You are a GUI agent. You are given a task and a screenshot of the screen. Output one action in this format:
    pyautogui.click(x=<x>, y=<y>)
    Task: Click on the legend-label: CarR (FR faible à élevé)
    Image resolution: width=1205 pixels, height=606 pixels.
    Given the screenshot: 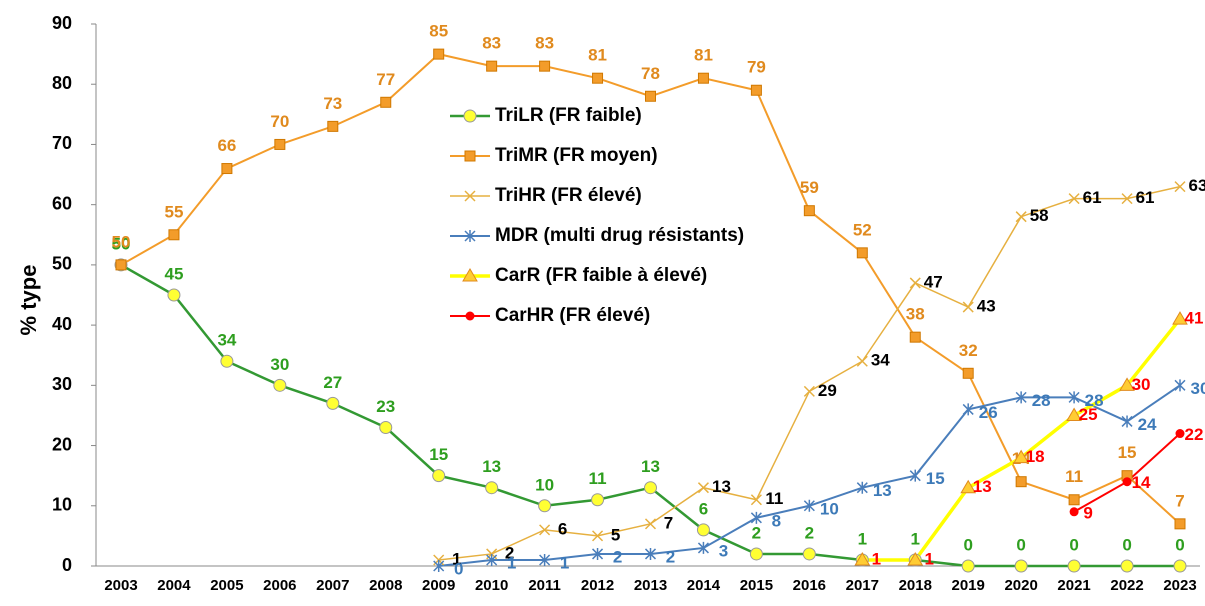 What is the action you would take?
    pyautogui.click(x=601, y=275)
    